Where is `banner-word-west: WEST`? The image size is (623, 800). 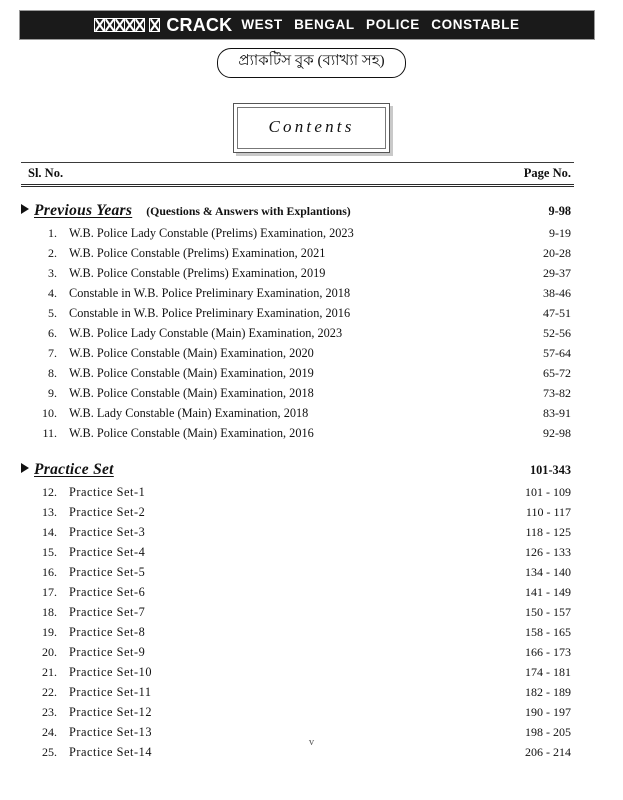
banner-word-west: WEST is located at coordinates (262, 25).